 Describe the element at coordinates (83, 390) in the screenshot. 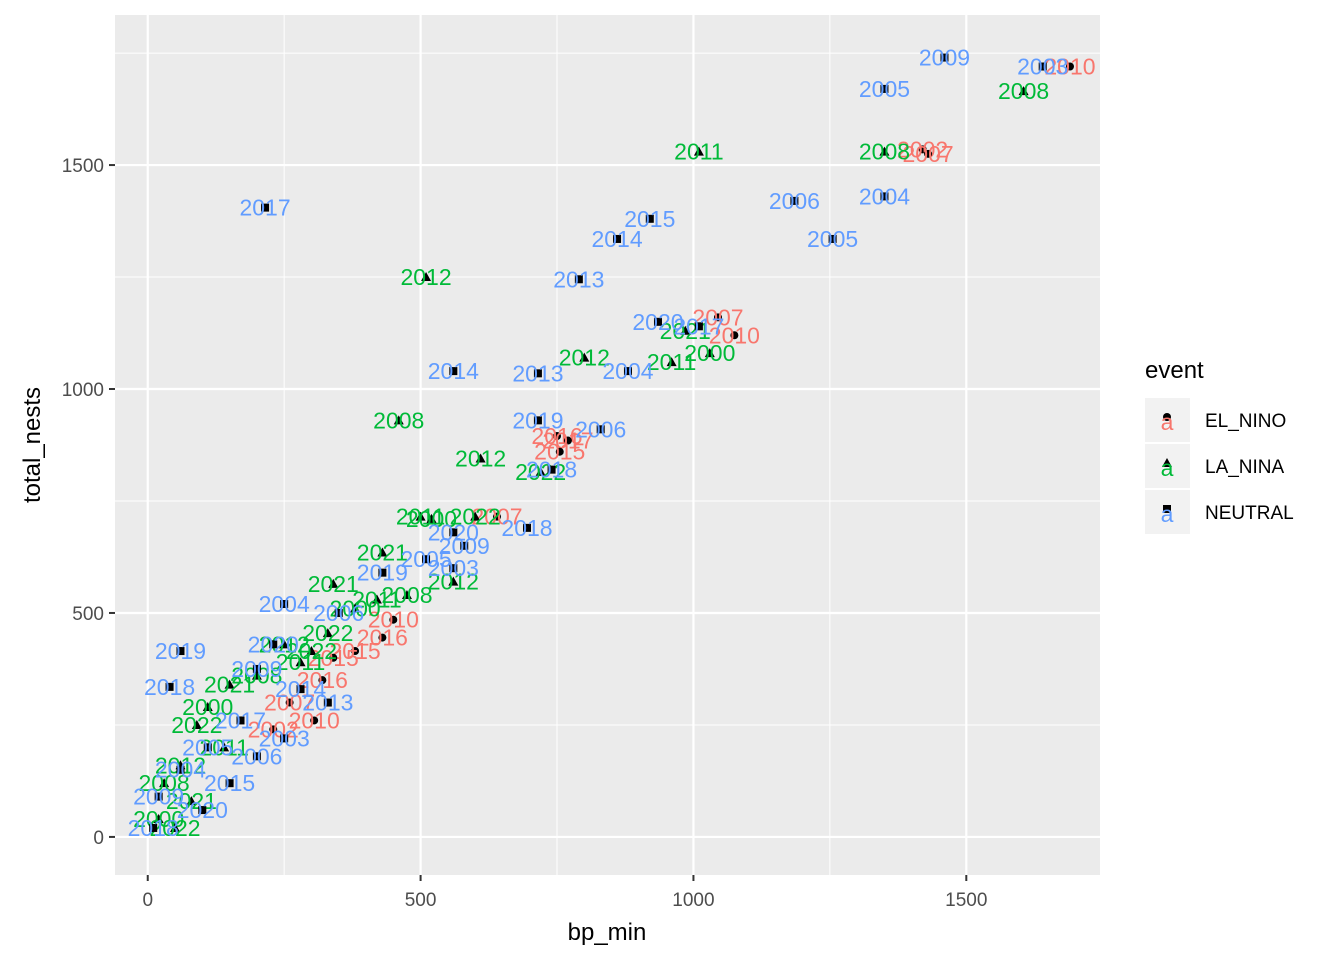

I see `y-tick-label: 1000` at that location.